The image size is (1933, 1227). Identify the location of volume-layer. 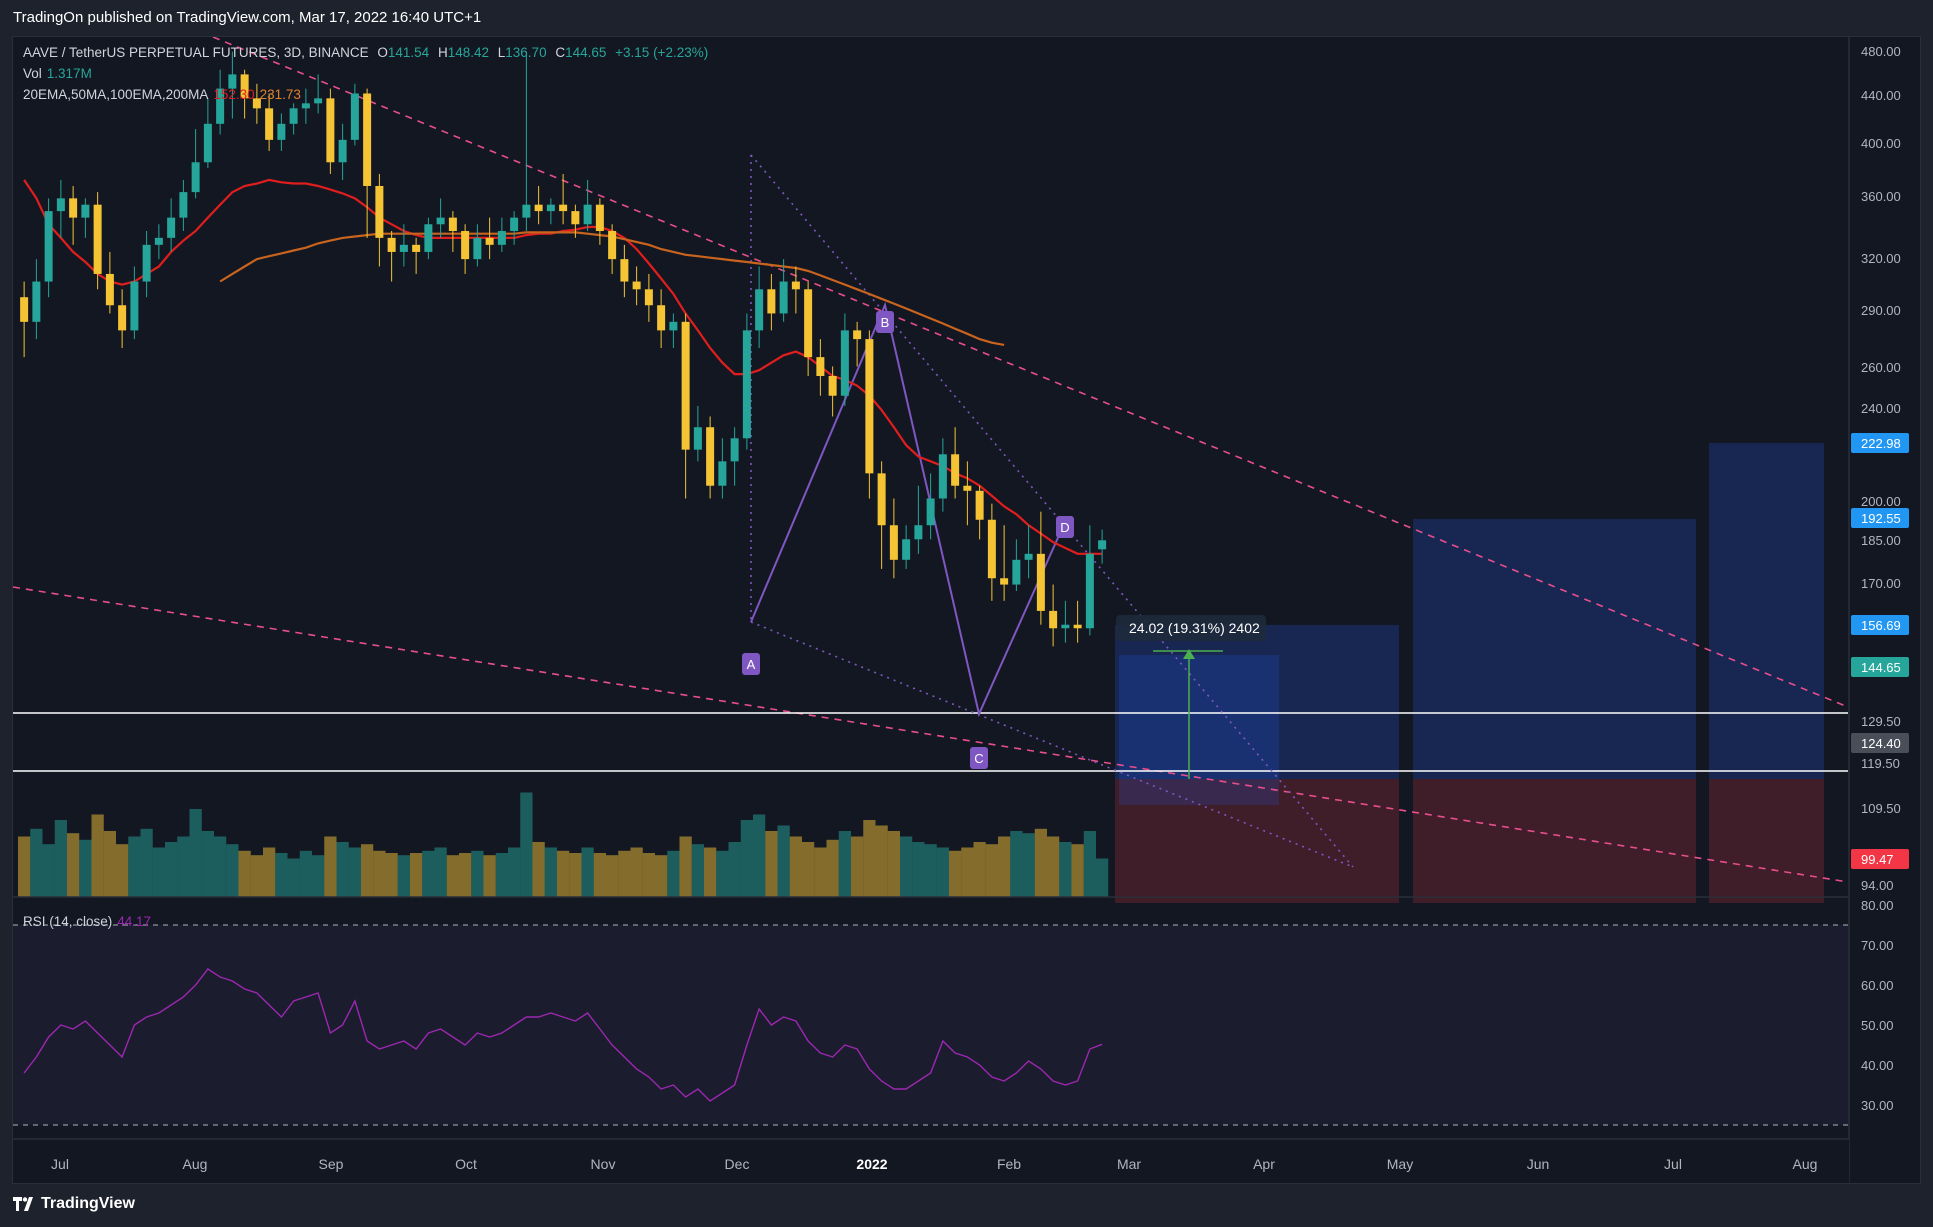
(563, 844).